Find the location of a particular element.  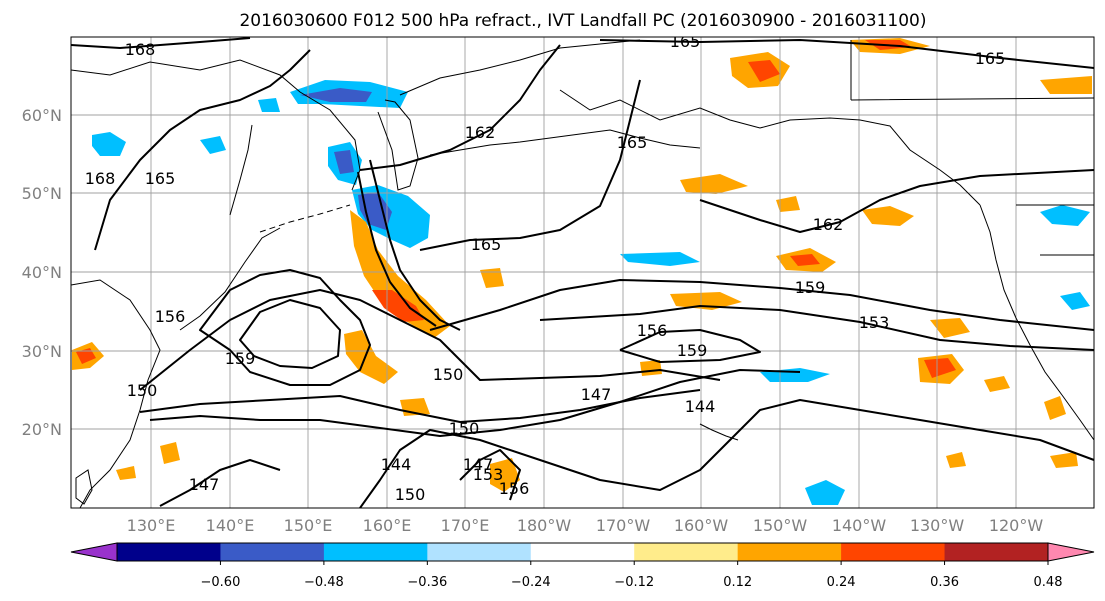

positive-anomaly-sw is located at coordinates (371, 357).